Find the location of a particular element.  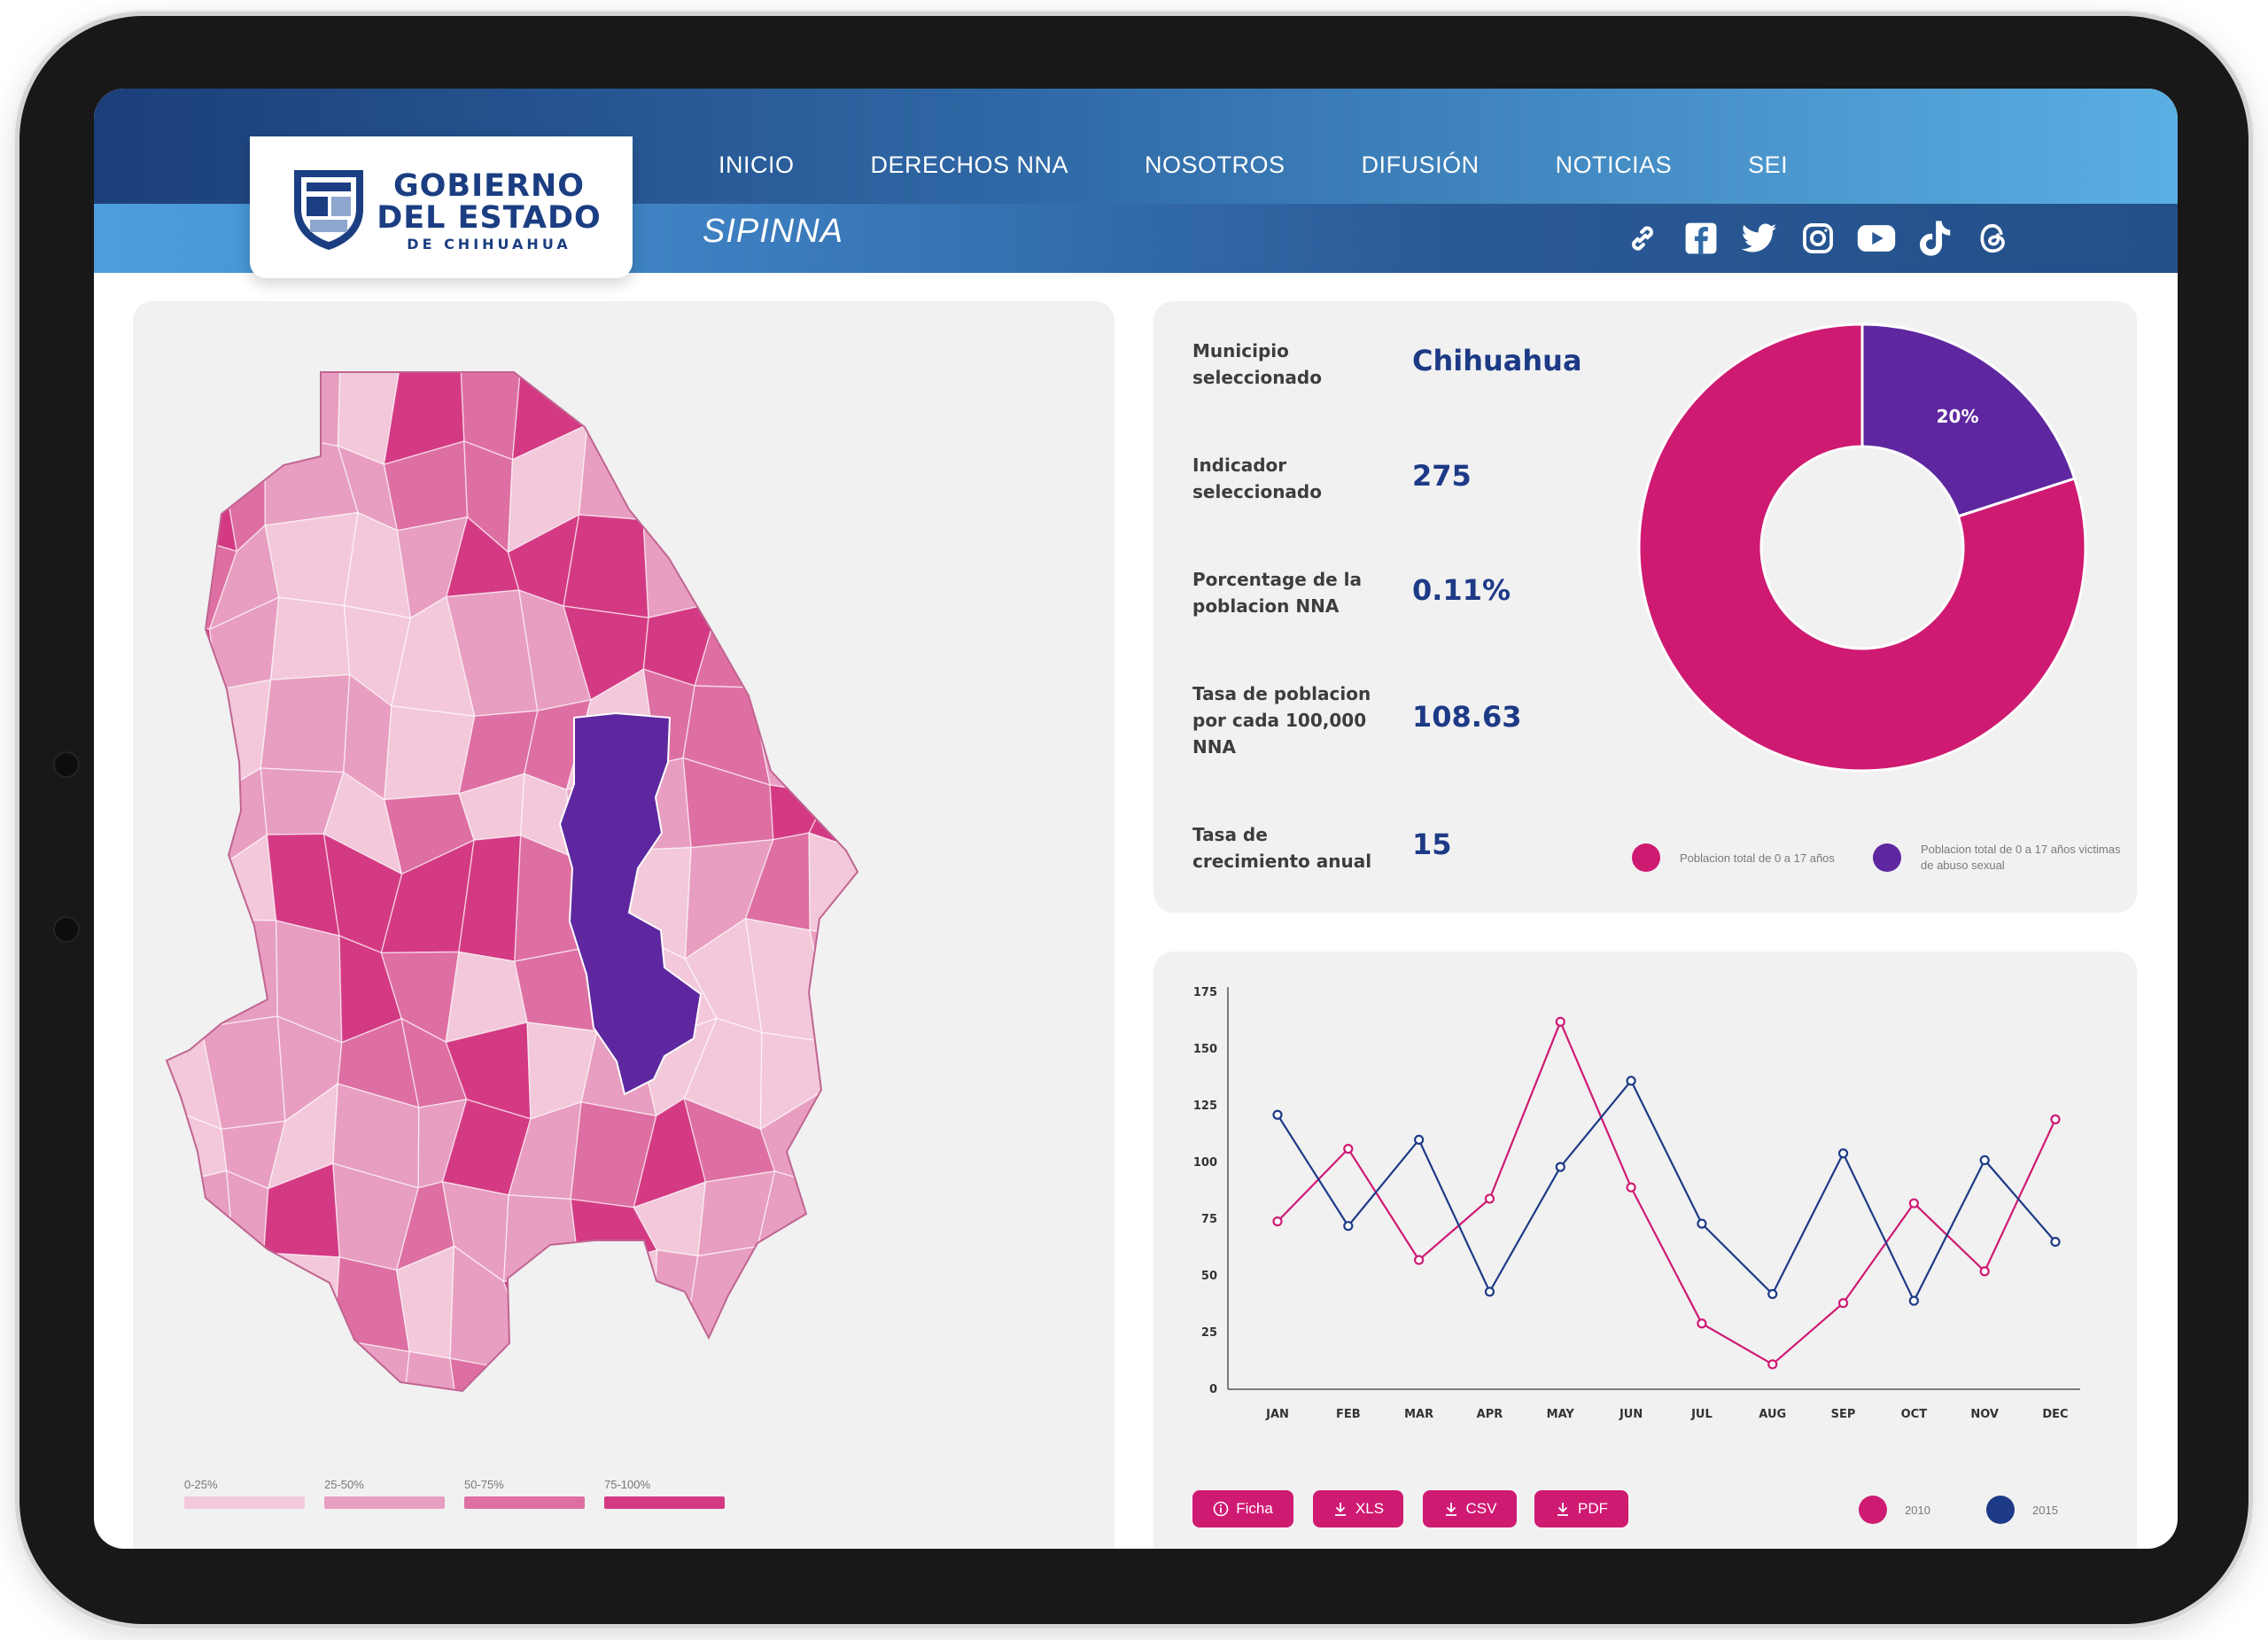

nav-noticias: NOTICIAS is located at coordinates (1614, 165).